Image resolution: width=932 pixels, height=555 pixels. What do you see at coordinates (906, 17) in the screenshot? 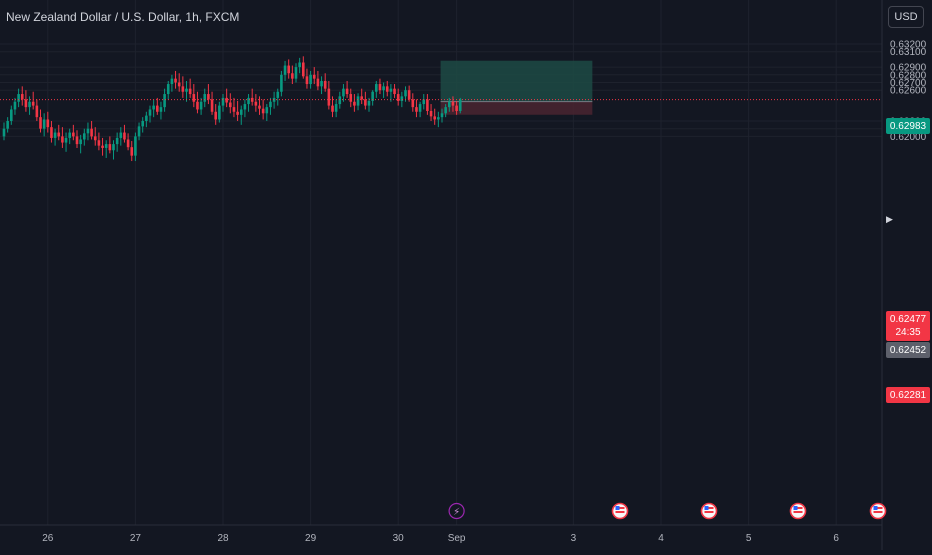
I see `currency-button: USD` at bounding box center [906, 17].